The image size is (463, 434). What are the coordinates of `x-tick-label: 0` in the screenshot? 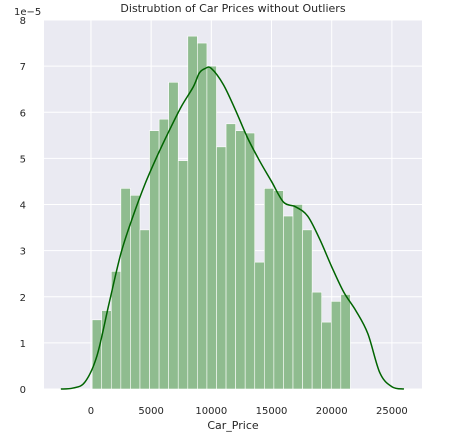 It's located at (91, 411).